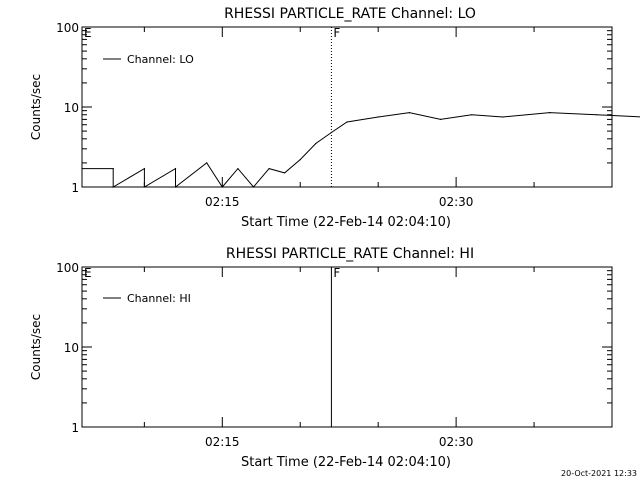 The height and width of the screenshot is (480, 640). I want to click on series-layer, so click(360, 150).